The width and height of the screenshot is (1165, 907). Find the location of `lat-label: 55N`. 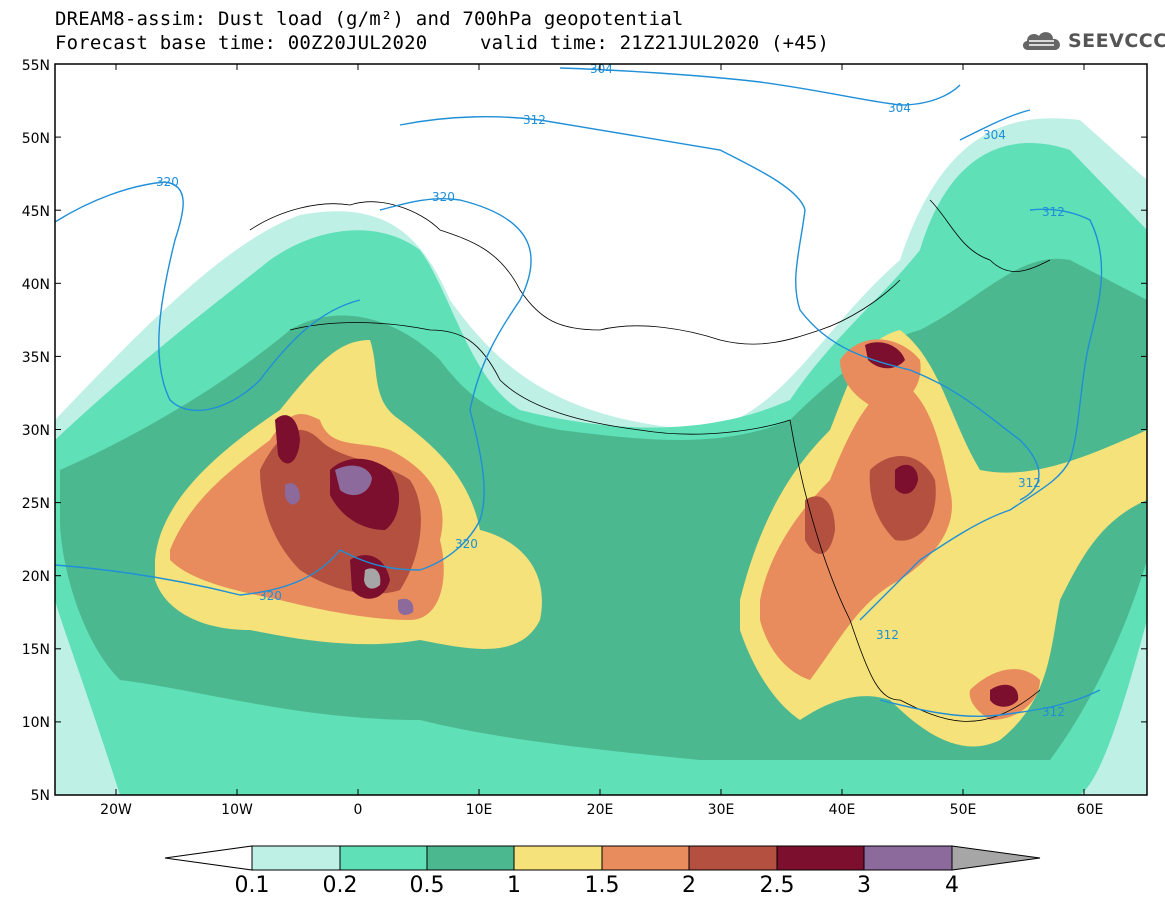

lat-label: 55N is located at coordinates (36, 66).